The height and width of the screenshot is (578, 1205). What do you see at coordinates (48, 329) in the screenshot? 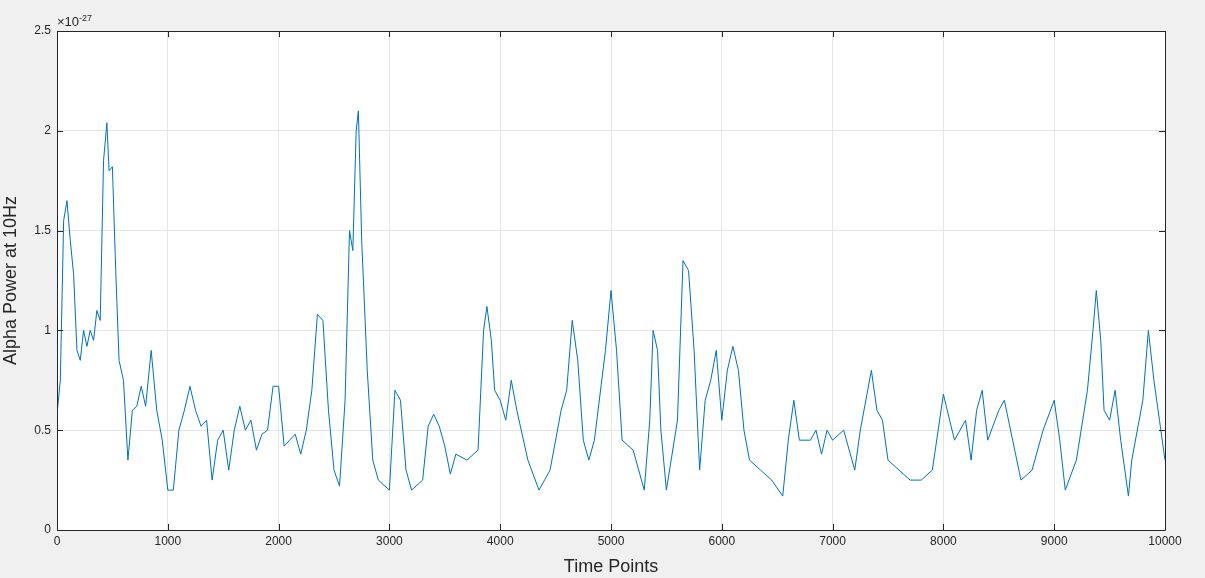
I see `y-tick-label: 1` at bounding box center [48, 329].